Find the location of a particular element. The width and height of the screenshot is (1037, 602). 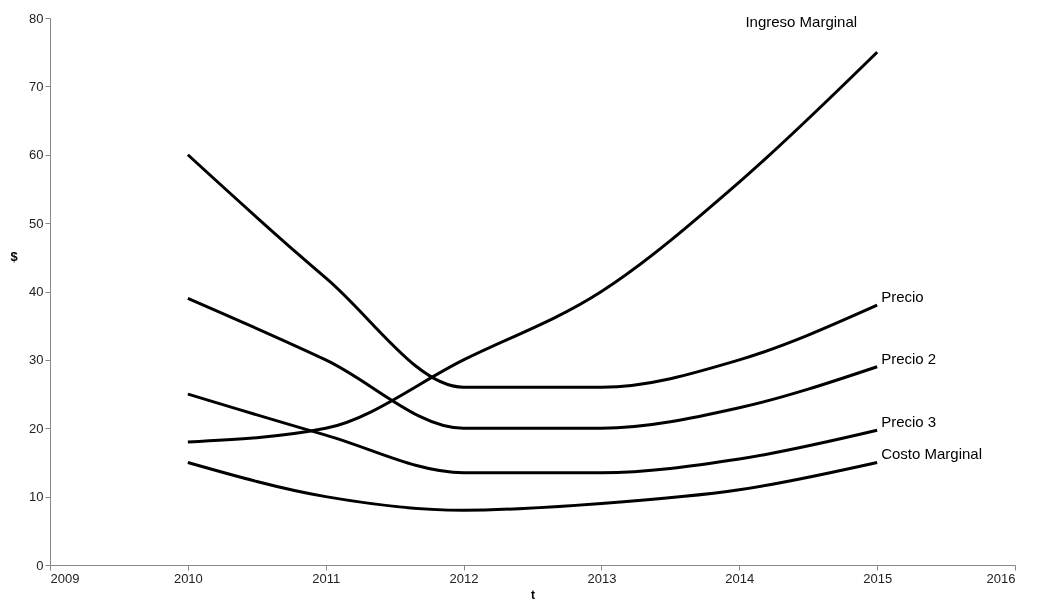

x-tick-label: 2016 is located at coordinates (1001, 578).